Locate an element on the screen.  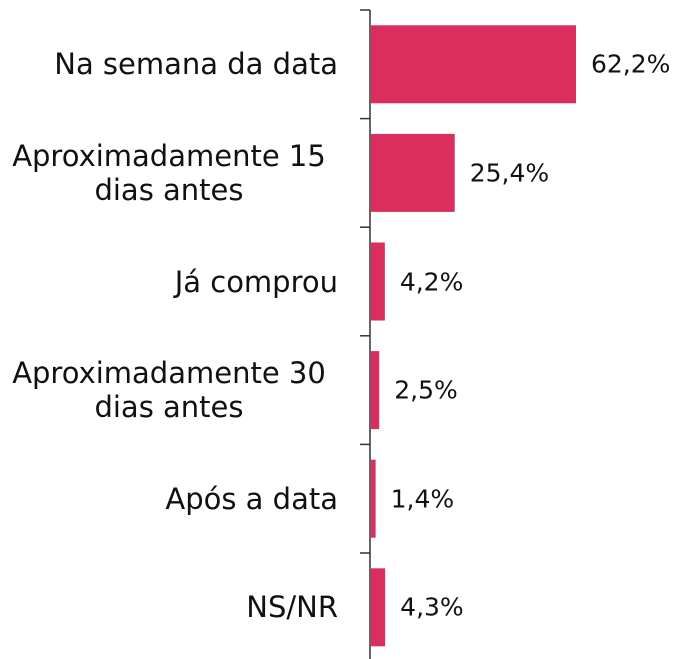
value-label: 4,2% is located at coordinates (431, 281).